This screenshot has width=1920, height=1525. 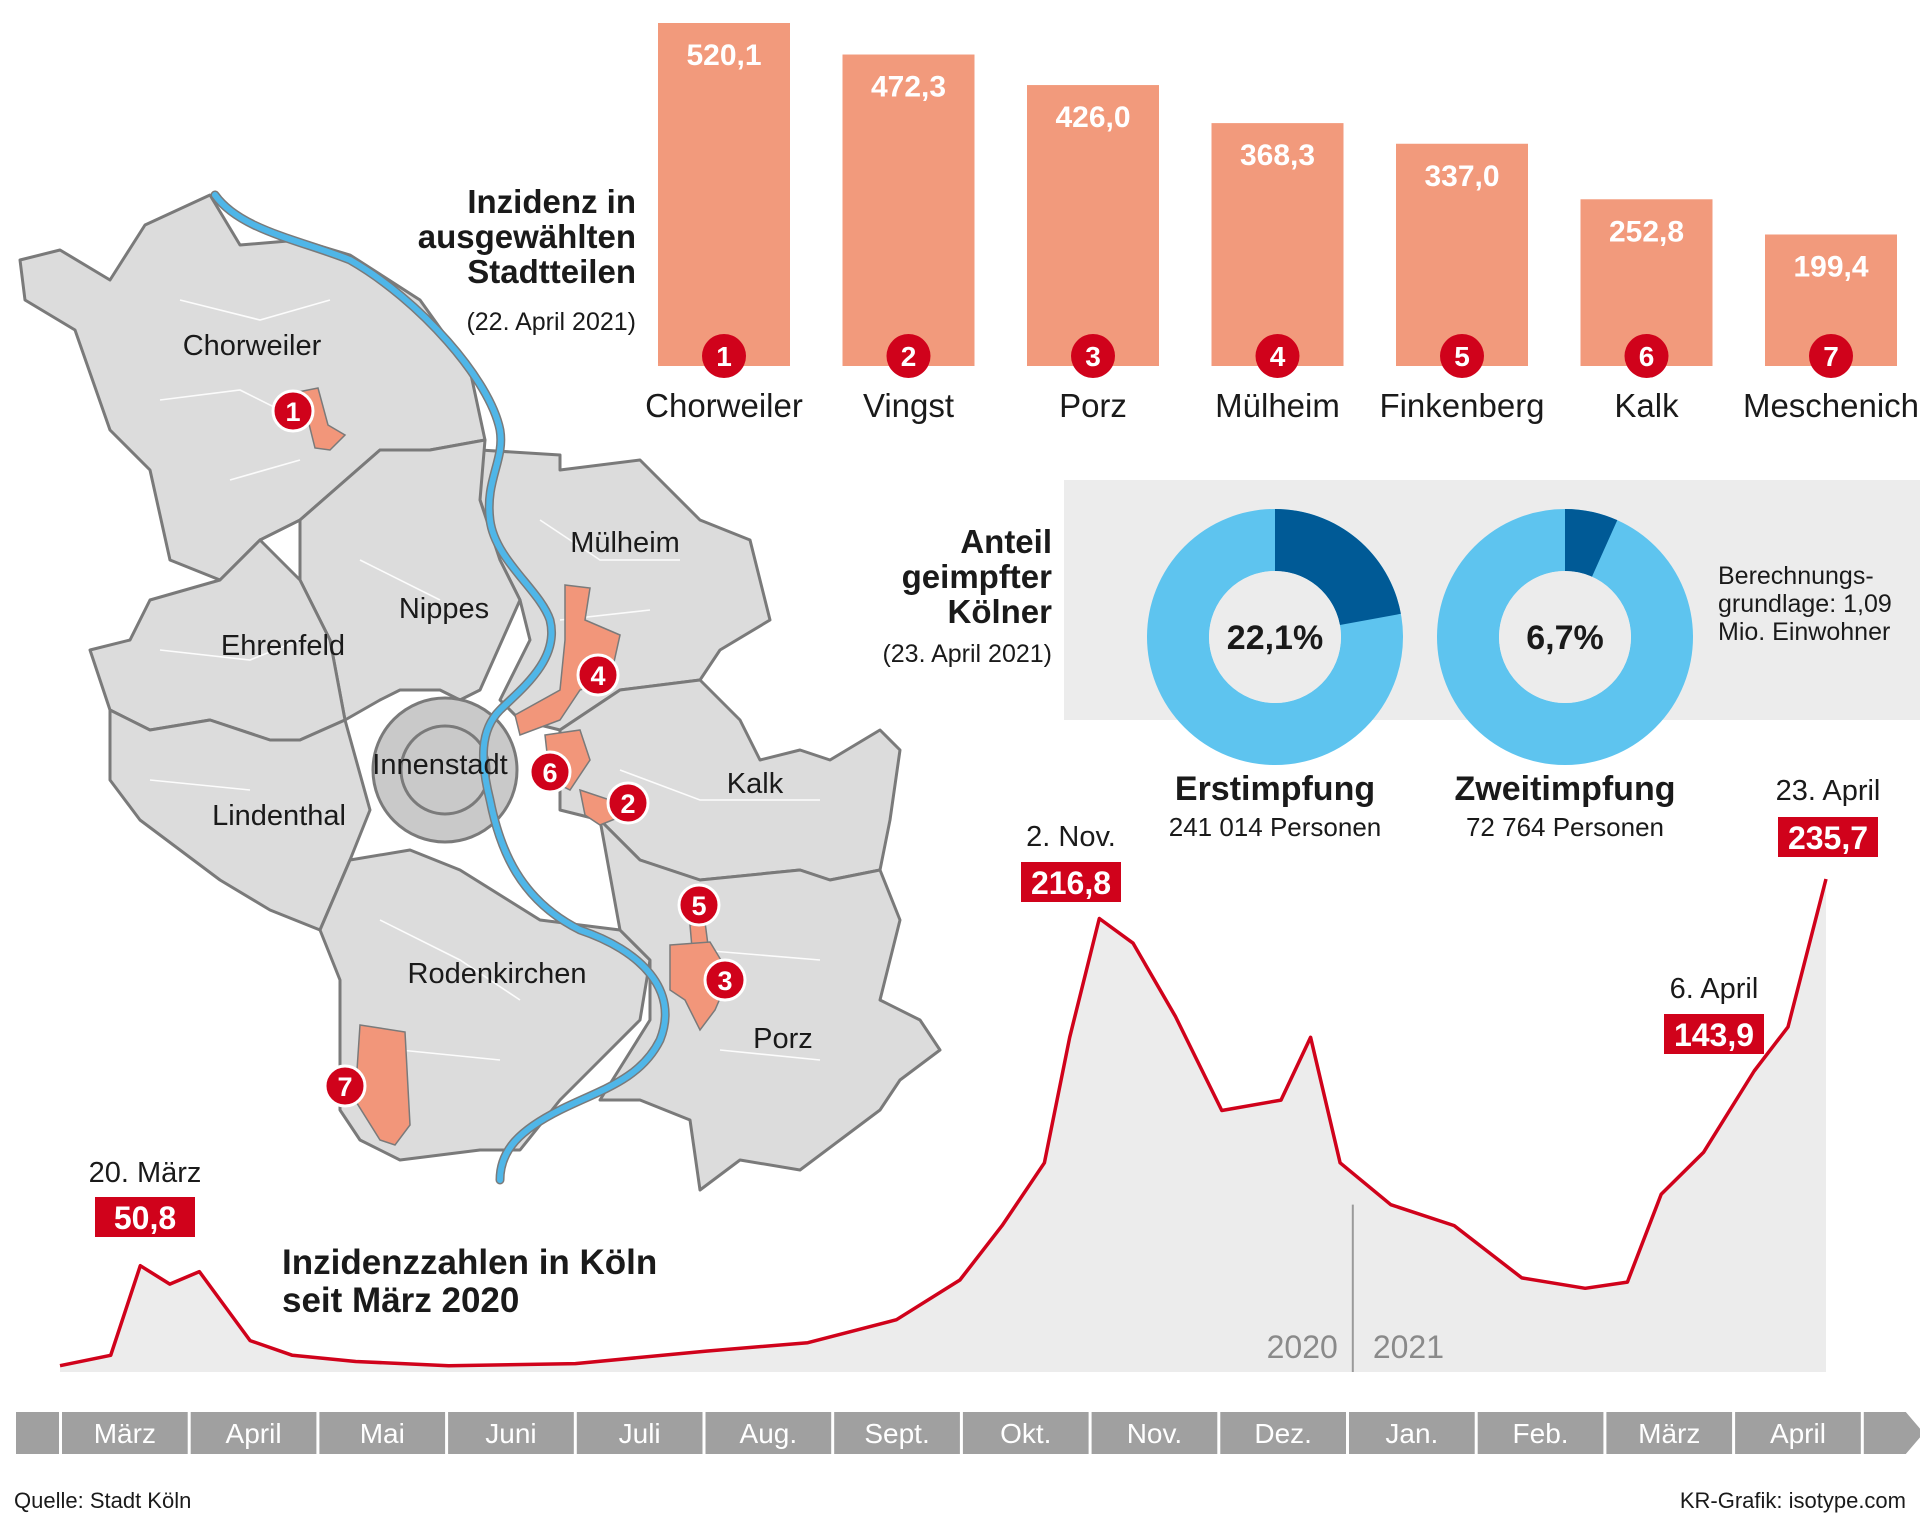 I want to click on month-label: Sept., so click(x=896, y=1433).